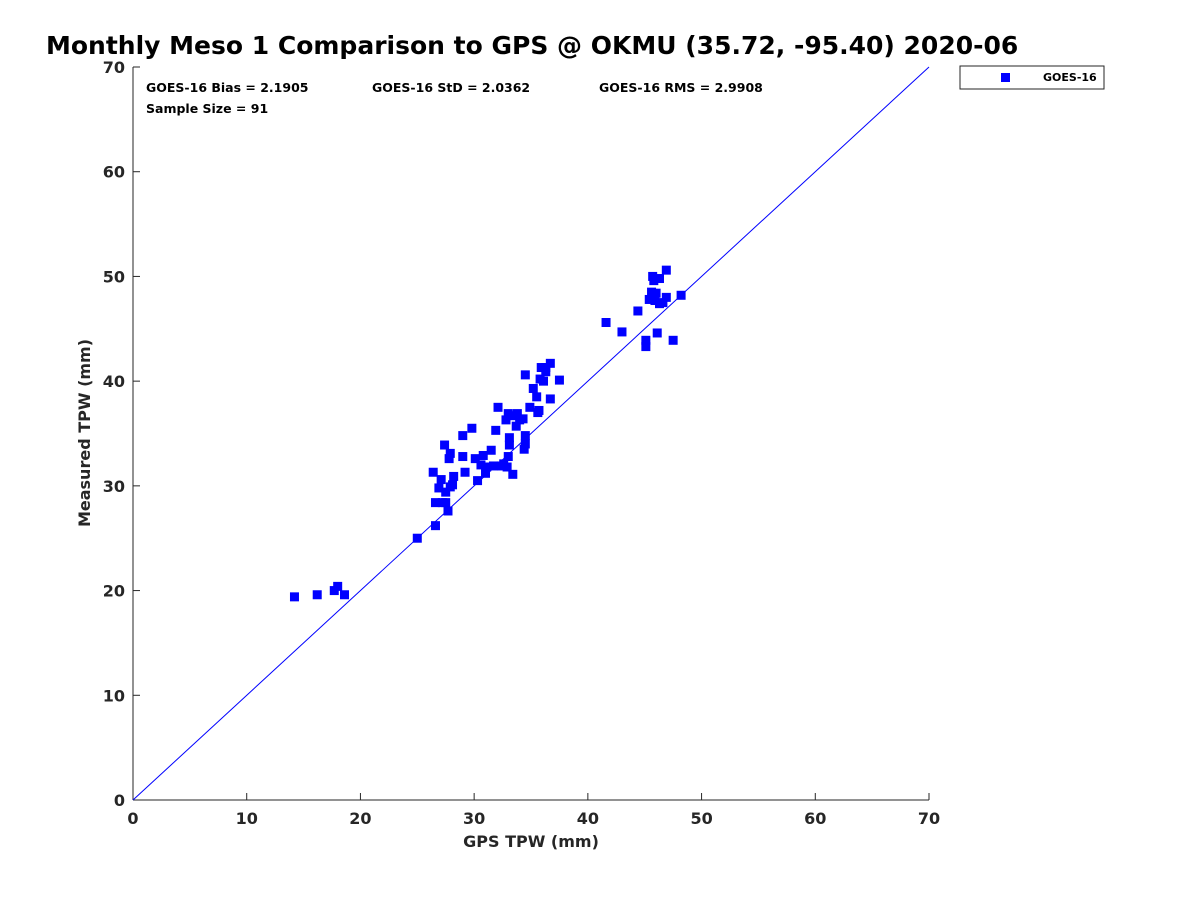 Image resolution: width=1200 pixels, height=900 pixels. What do you see at coordinates (815, 818) in the screenshot?
I see `x-tick-label: 60` at bounding box center [815, 818].